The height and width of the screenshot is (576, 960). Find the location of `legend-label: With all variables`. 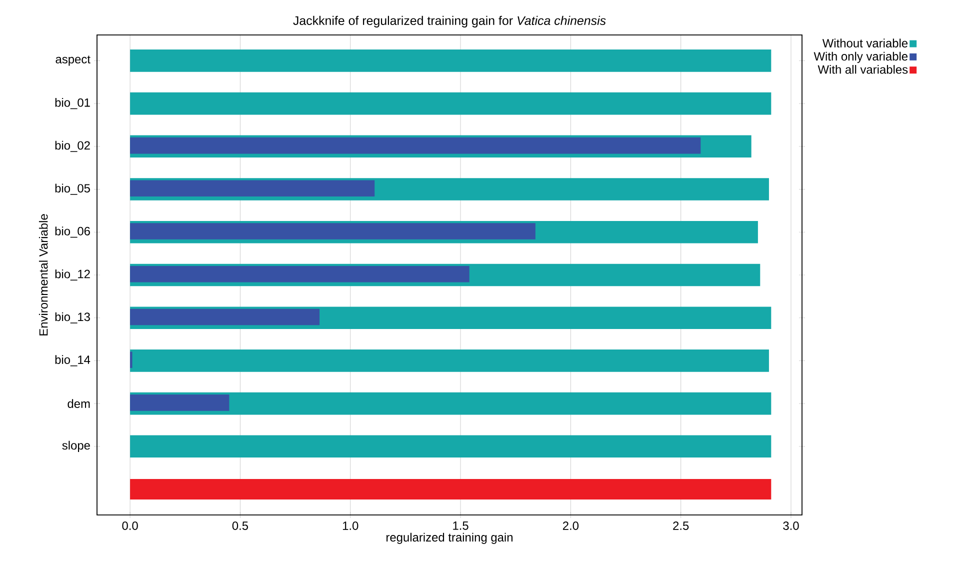

legend-label: With all variables is located at coordinates (863, 69).